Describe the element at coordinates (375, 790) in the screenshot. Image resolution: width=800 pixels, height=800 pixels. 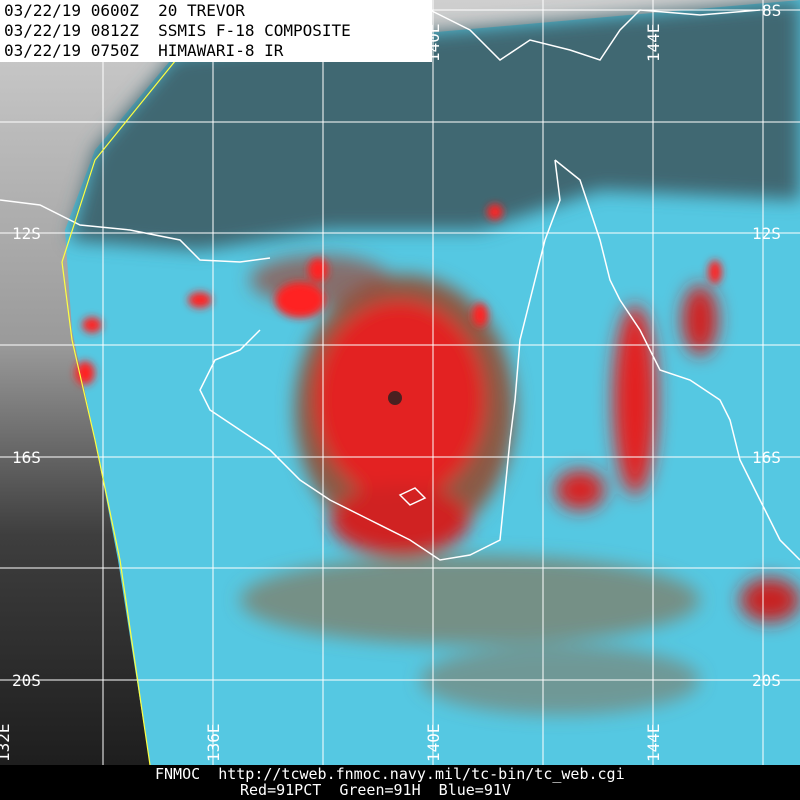
I see `footer-line: Red=91PCT Green=91H Blue=91V` at that location.